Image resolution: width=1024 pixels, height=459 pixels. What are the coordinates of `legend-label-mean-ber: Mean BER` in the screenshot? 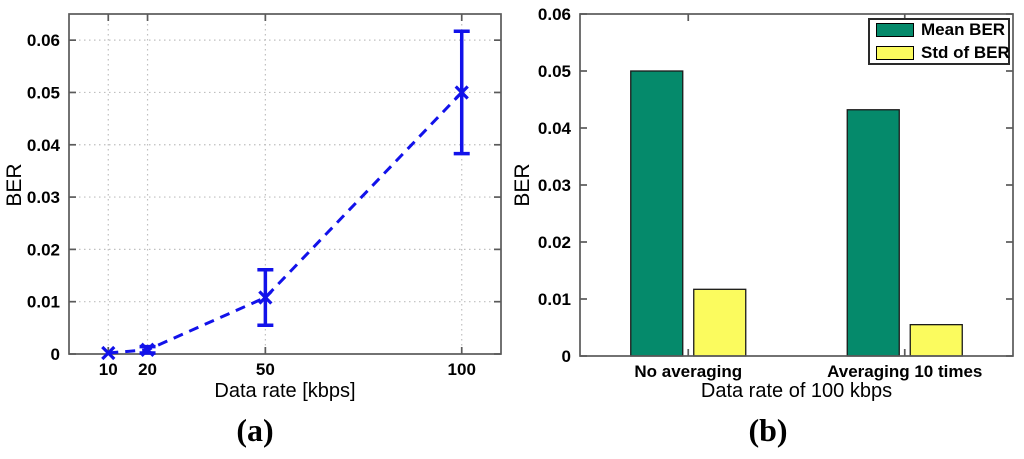 It's located at (963, 29).